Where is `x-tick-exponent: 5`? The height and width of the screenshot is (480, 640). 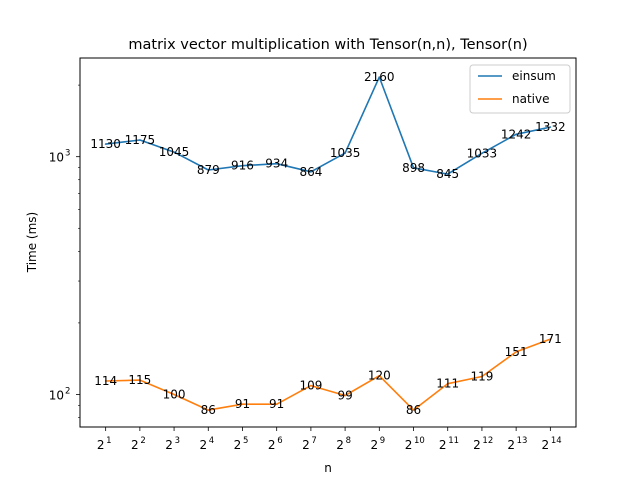 x-tick-exponent: 5 is located at coordinates (245, 441).